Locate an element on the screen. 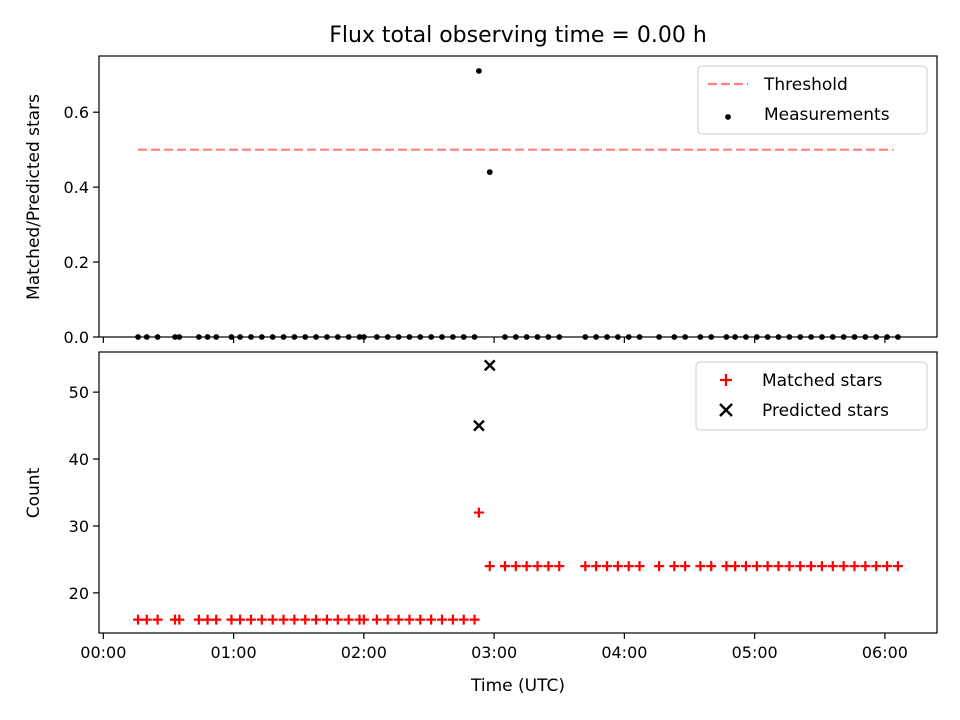 The image size is (960, 720). x-tick-label: 04:00 is located at coordinates (624, 652).